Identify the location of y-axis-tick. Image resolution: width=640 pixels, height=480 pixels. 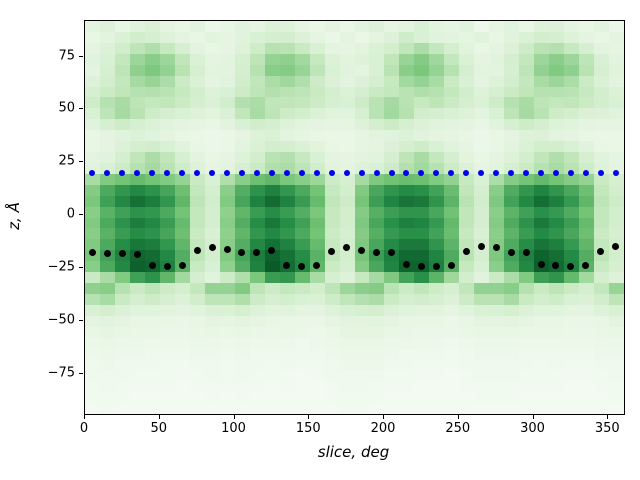
(81, 162).